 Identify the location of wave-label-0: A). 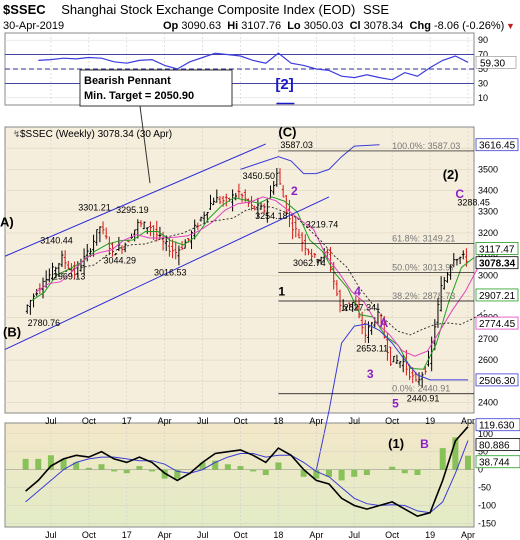
(7, 222).